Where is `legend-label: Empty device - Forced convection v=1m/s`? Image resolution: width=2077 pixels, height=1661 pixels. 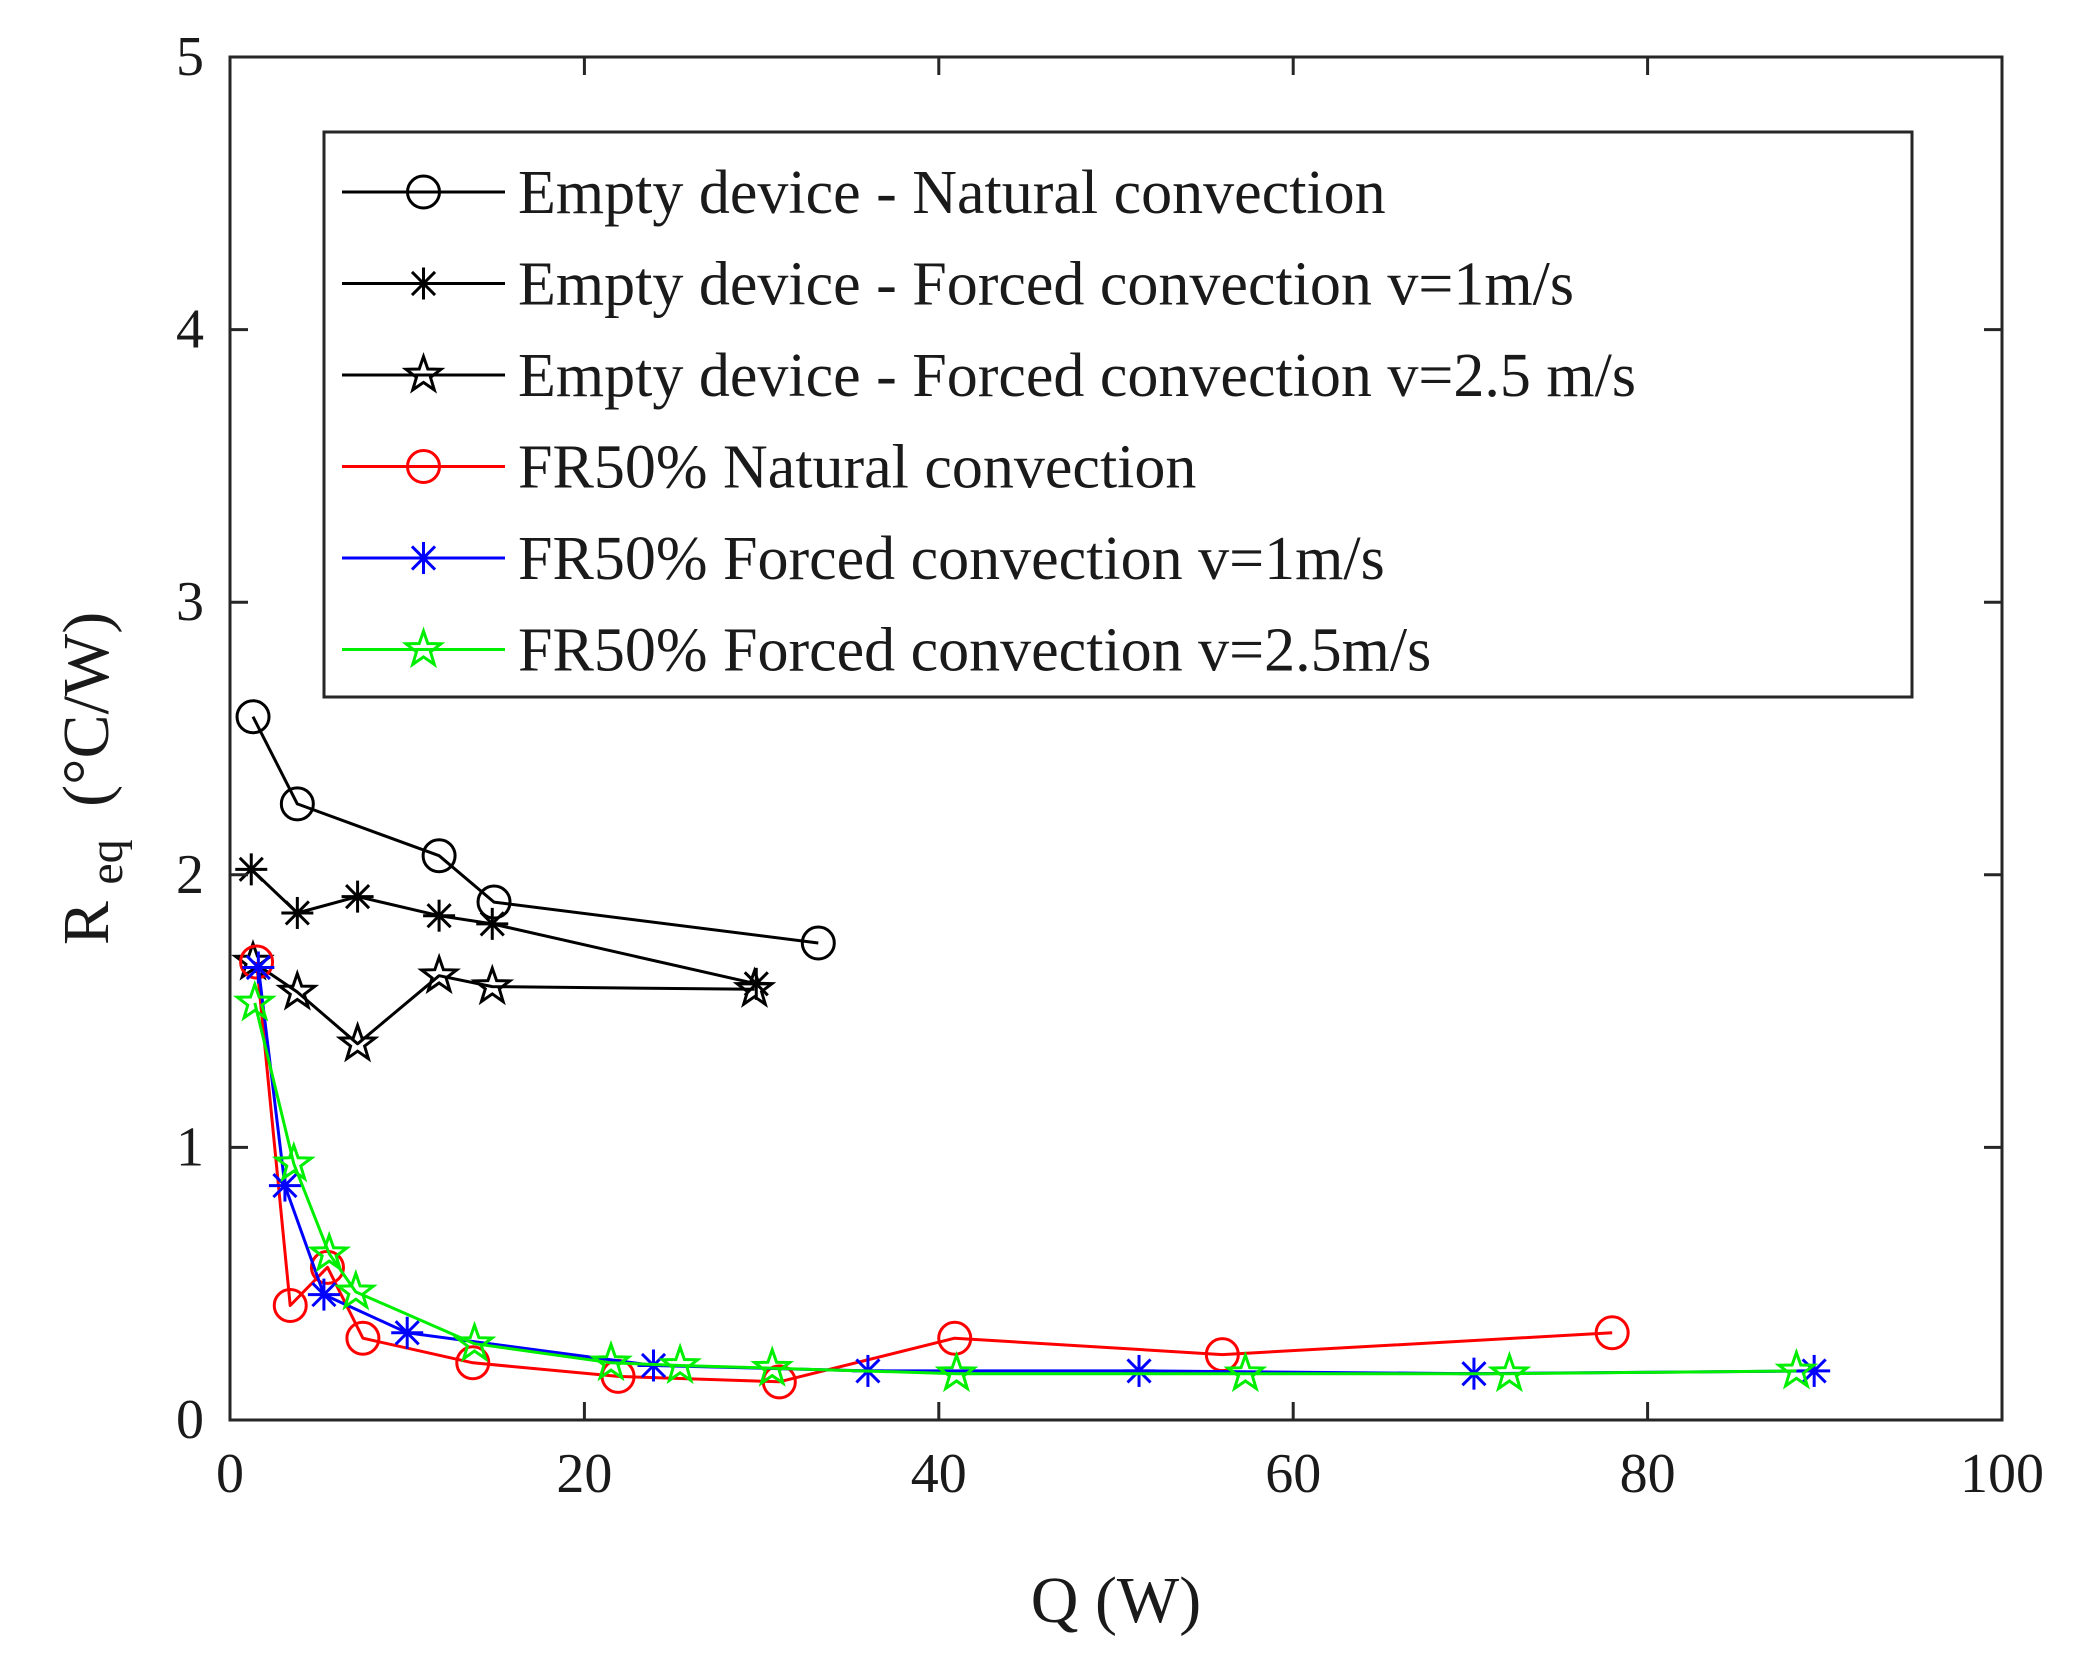
legend-label: Empty device - Forced convection v=1m/s is located at coordinates (1046, 285).